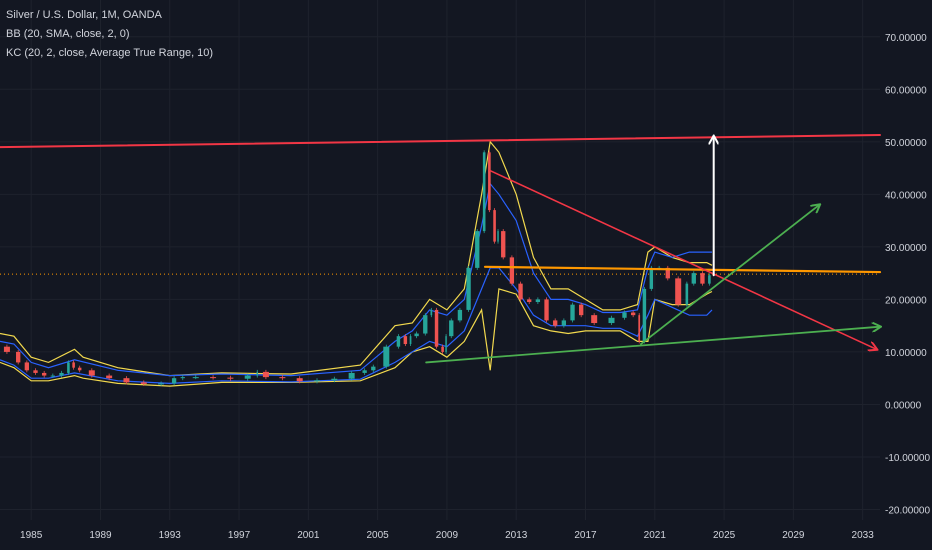 The width and height of the screenshot is (932, 550). What do you see at coordinates (84, 15) in the screenshot?
I see `symbol-title: Silver / U.S. Dollar, 1M, OANDA` at bounding box center [84, 15].